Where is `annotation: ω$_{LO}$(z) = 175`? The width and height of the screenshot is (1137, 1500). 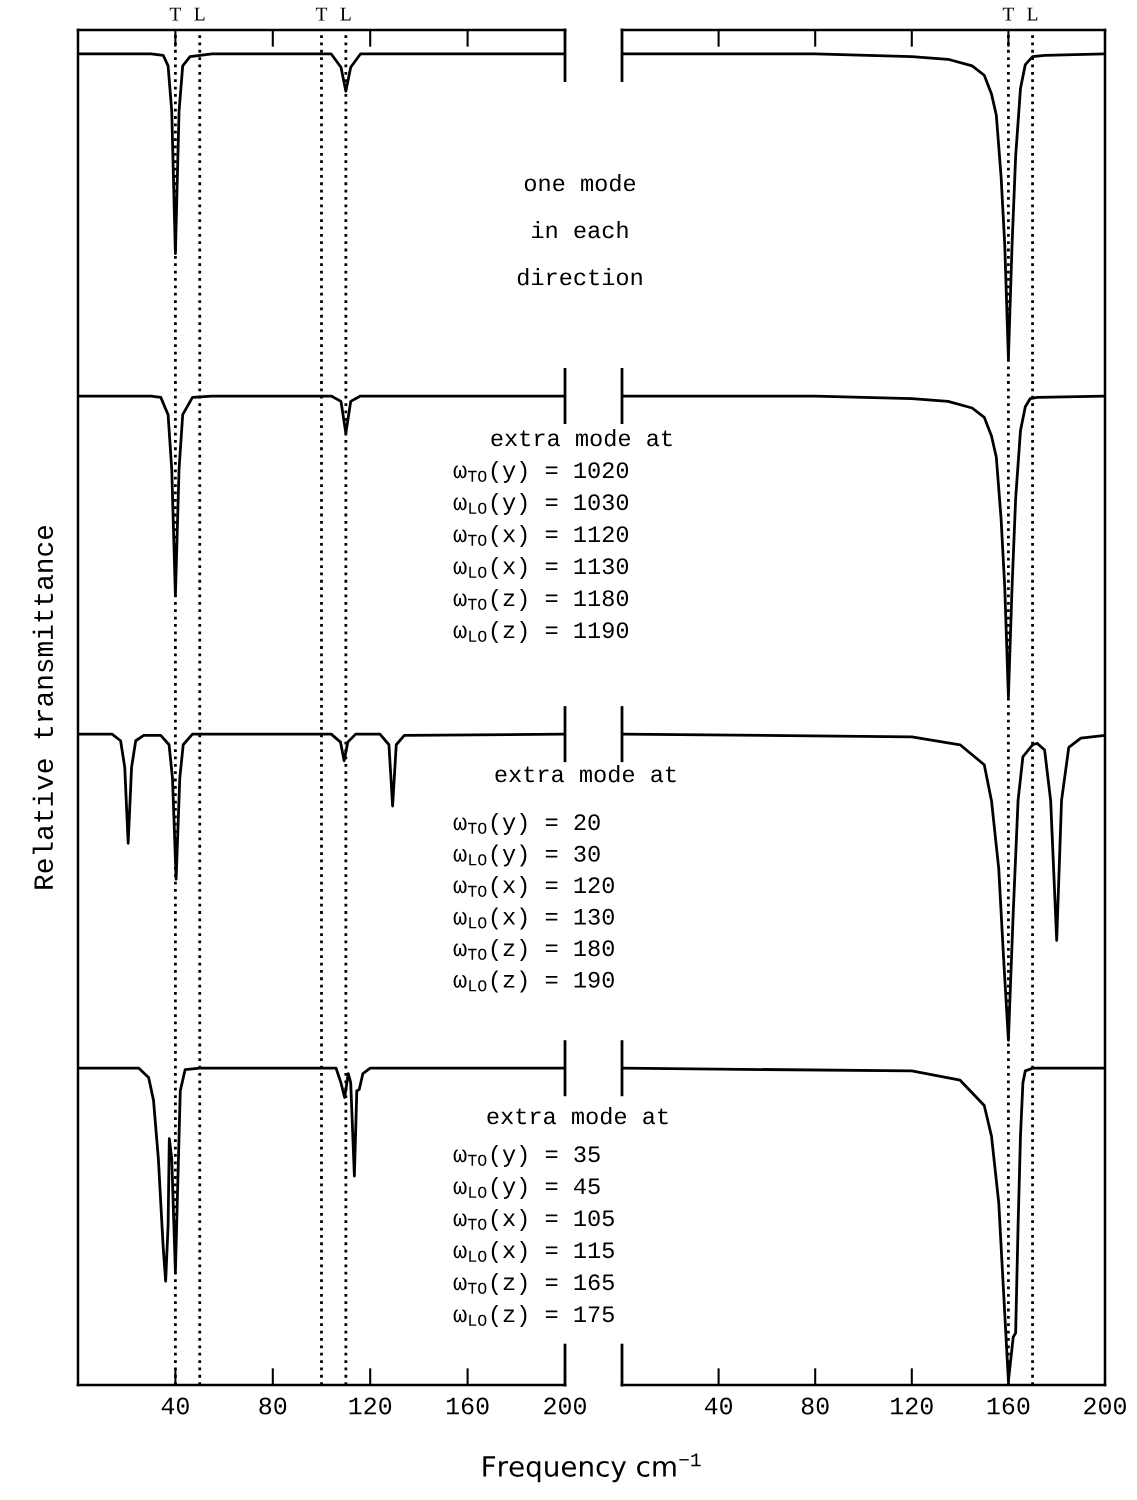
annotation: ω$_{LO}$(z) = 175 is located at coordinates (533, 1315).